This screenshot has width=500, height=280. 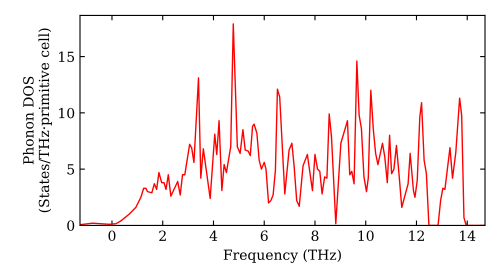 What do you see at coordinates (282, 256) in the screenshot?
I see `x-axis-title: Frequency (THz)` at bounding box center [282, 256].